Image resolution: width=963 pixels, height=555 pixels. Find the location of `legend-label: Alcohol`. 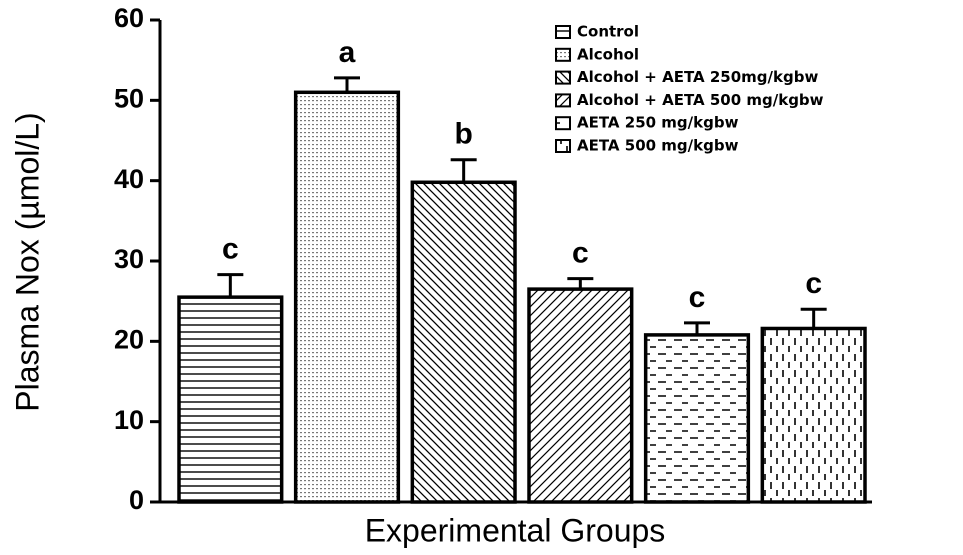

legend-label: Alcohol is located at coordinates (608, 54).